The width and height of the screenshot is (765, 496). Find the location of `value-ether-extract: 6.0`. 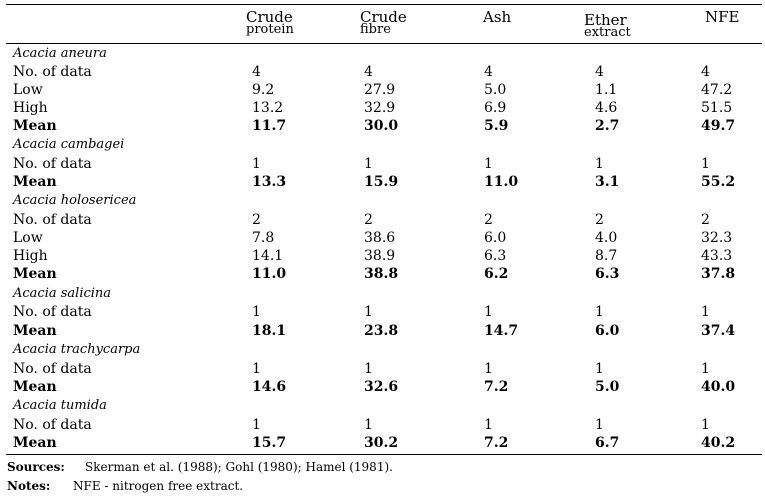

value-ether-extract: 6.0 is located at coordinates (607, 331).